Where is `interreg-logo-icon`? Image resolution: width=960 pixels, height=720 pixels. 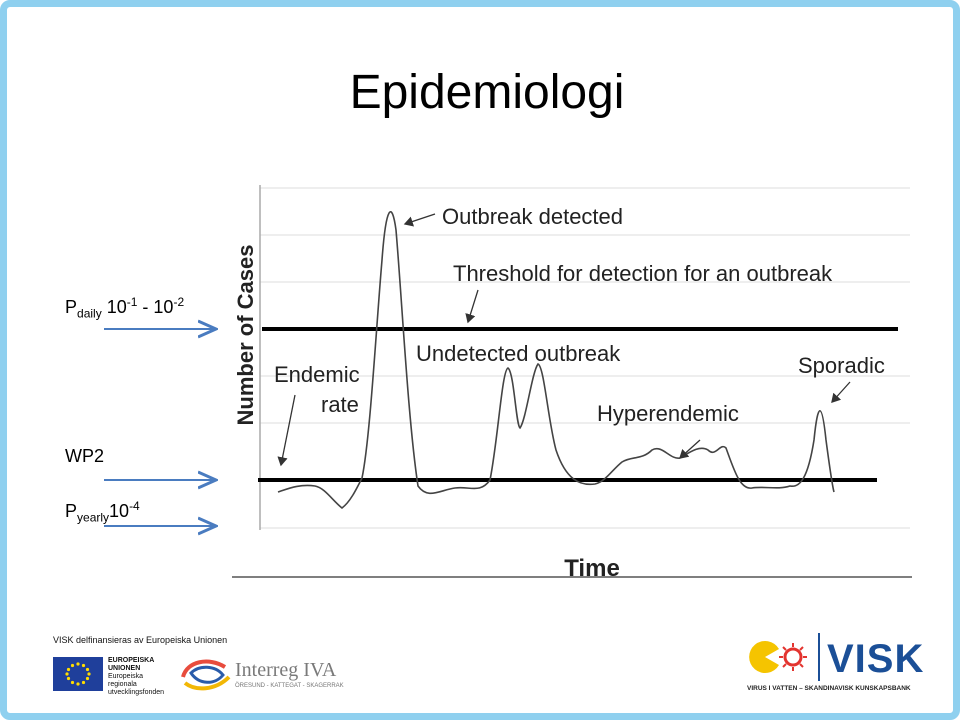
interreg-logo-icon is located at coordinates (206, 675).